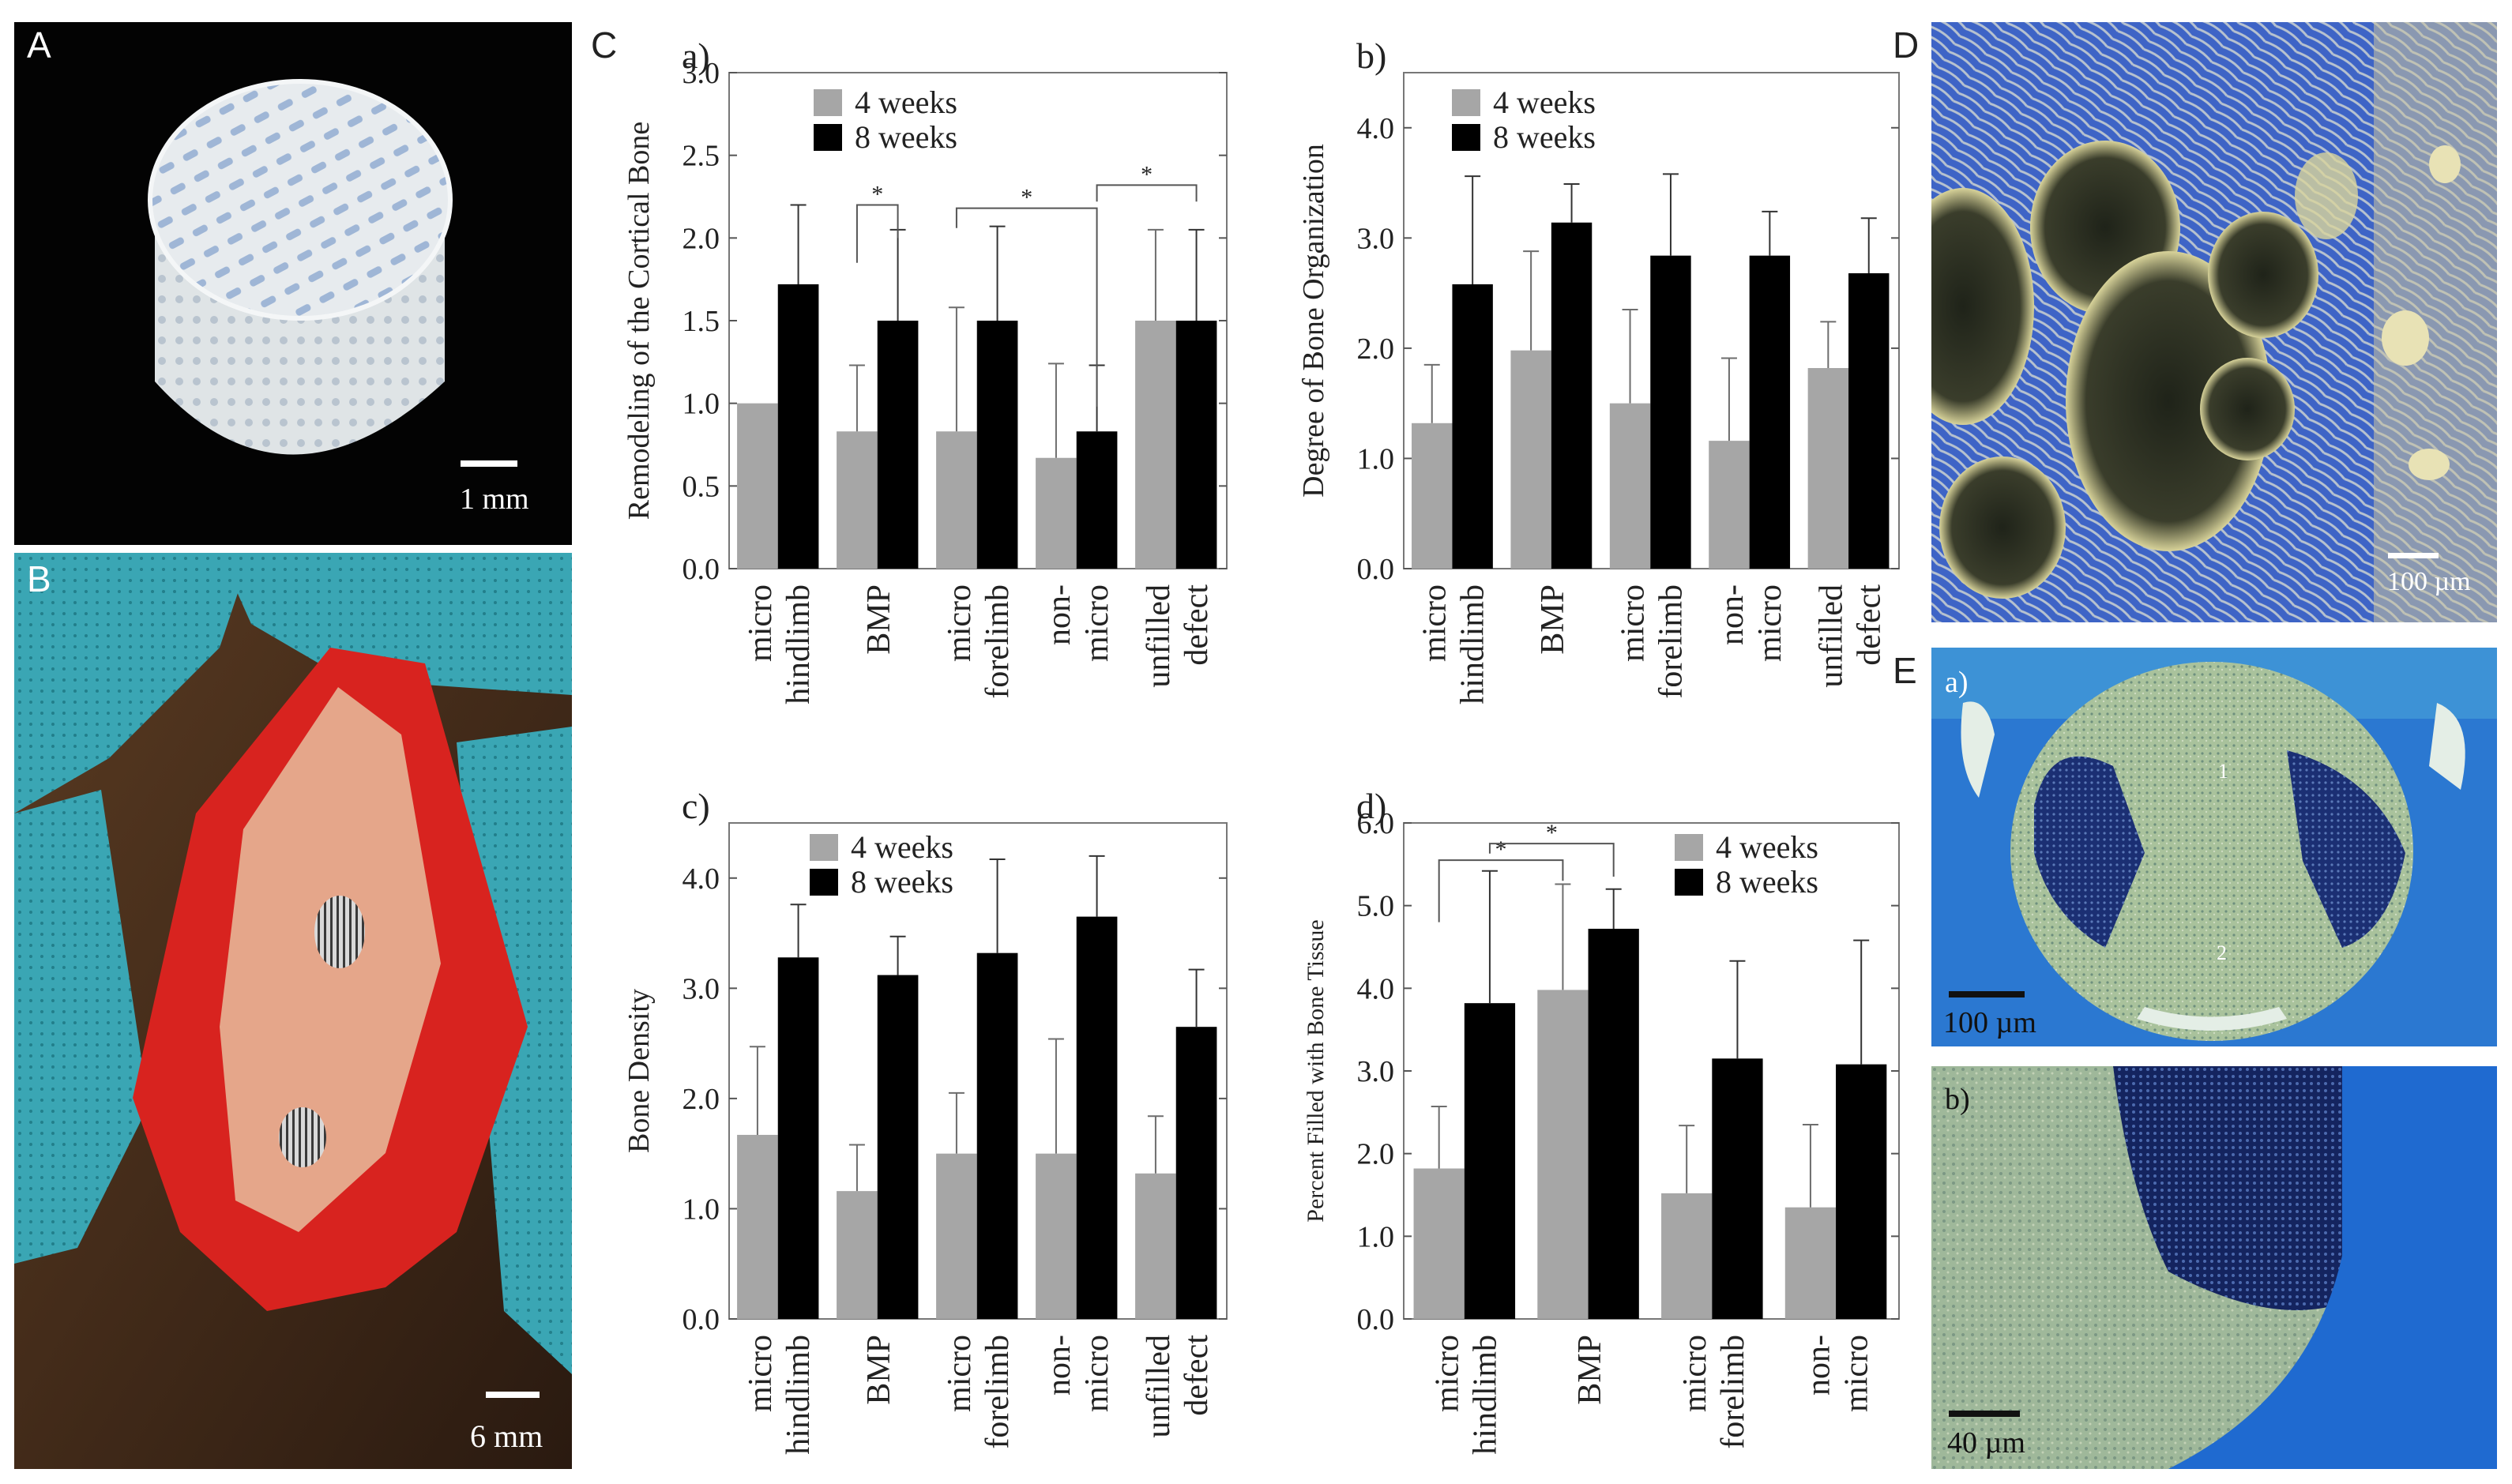  I want to click on chart-d-legend-label: 8 weeks, so click(1767, 882).